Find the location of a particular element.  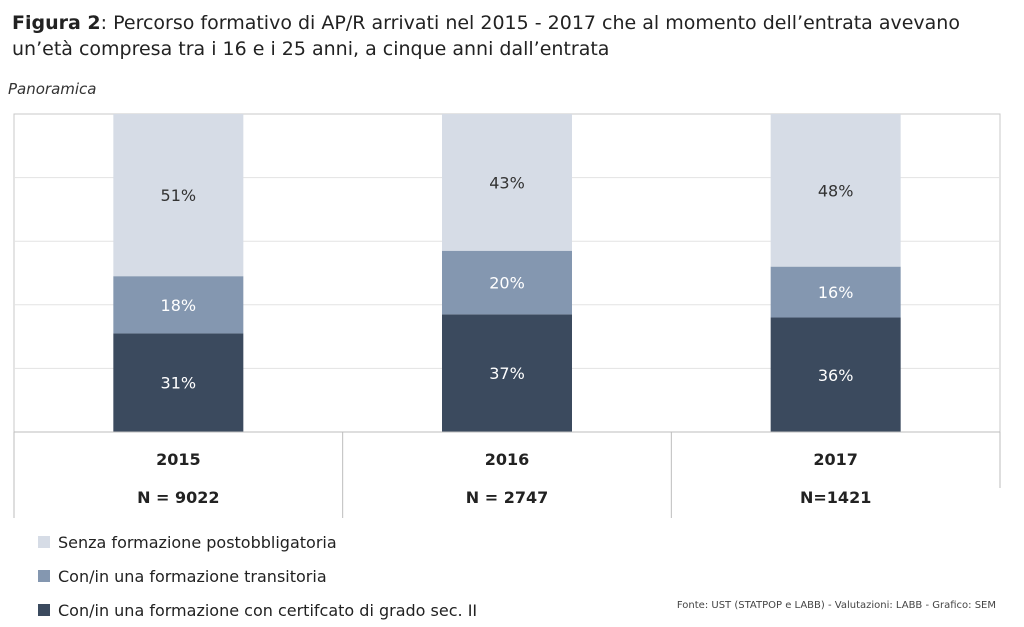

bar-certificato-2017 is located at coordinates (835, 374).